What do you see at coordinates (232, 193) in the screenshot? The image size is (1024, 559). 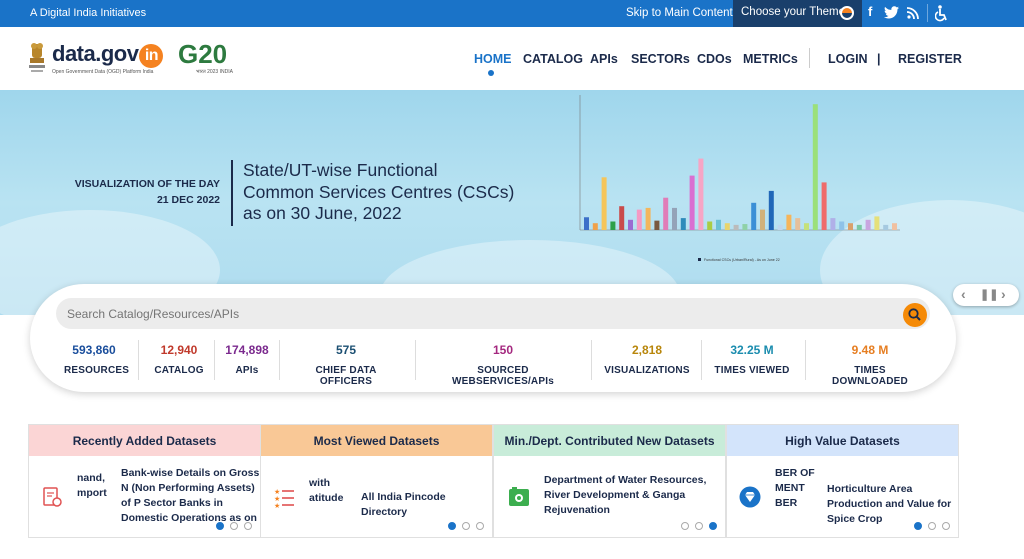 I see `title-accent-bar` at bounding box center [232, 193].